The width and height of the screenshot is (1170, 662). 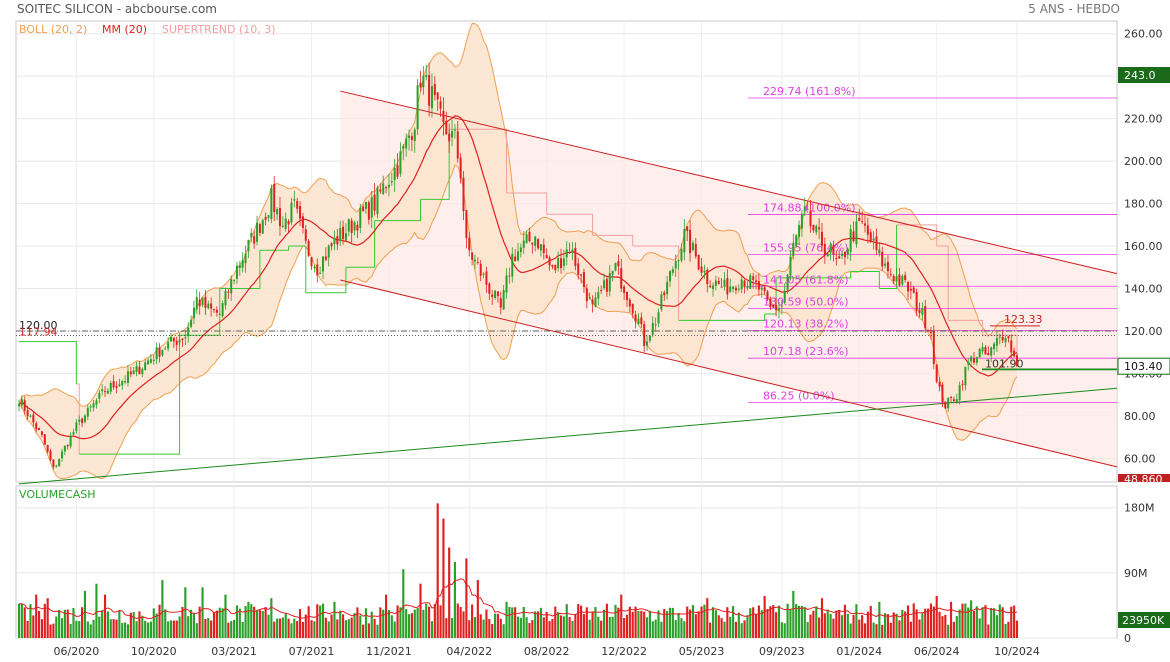 I want to click on trend-line, so click(x=568, y=436).